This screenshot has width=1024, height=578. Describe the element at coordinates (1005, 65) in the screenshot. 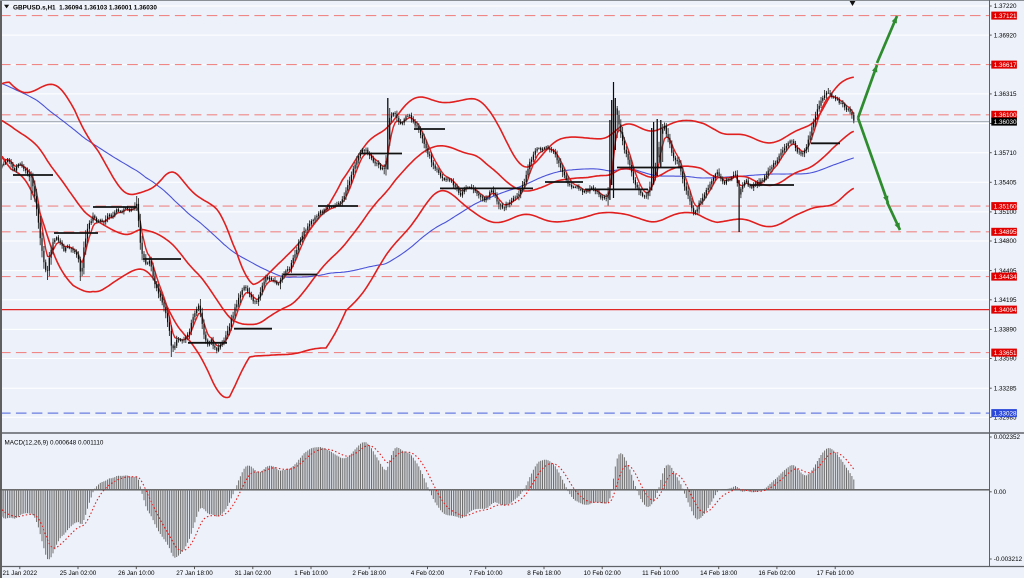

I see `svg-text: 1.36617` at that location.